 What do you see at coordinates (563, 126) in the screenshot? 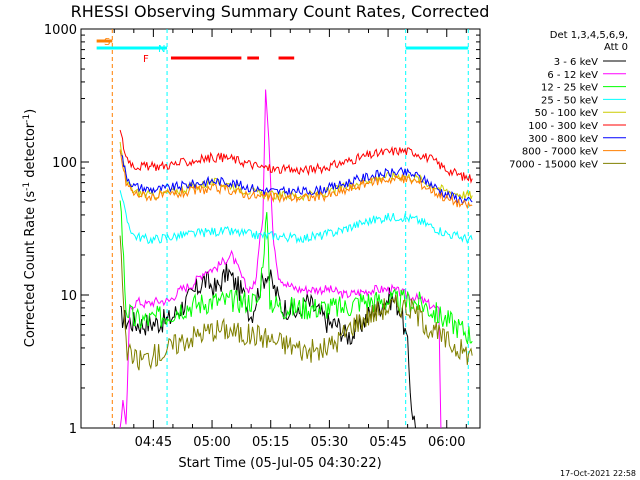
I see `legend-entry-label: 100 - 300 keV` at bounding box center [563, 126].